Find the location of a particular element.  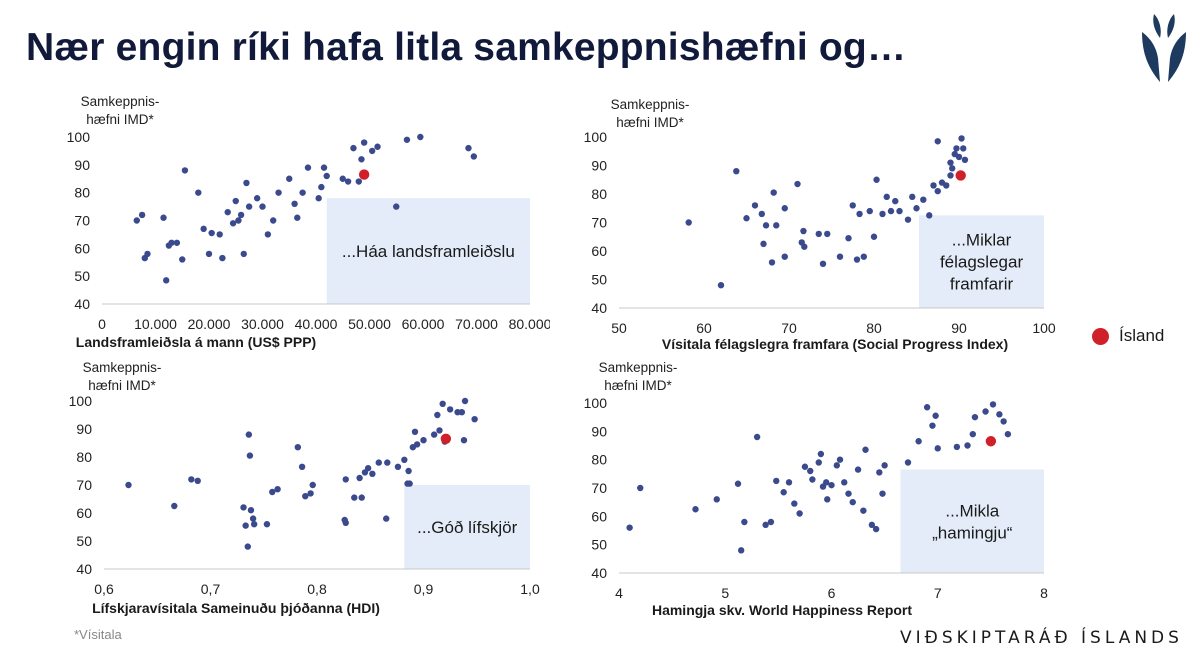

callout-text: ...Mikla is located at coordinates (972, 510).